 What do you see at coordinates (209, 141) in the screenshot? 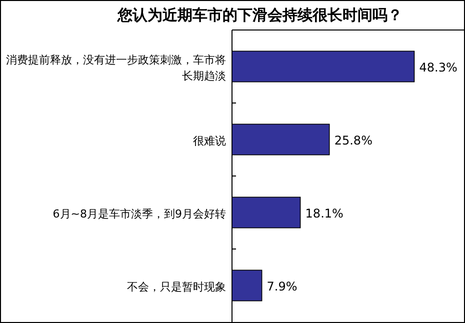
I see `y-tick-label: 很难说` at bounding box center [209, 141].